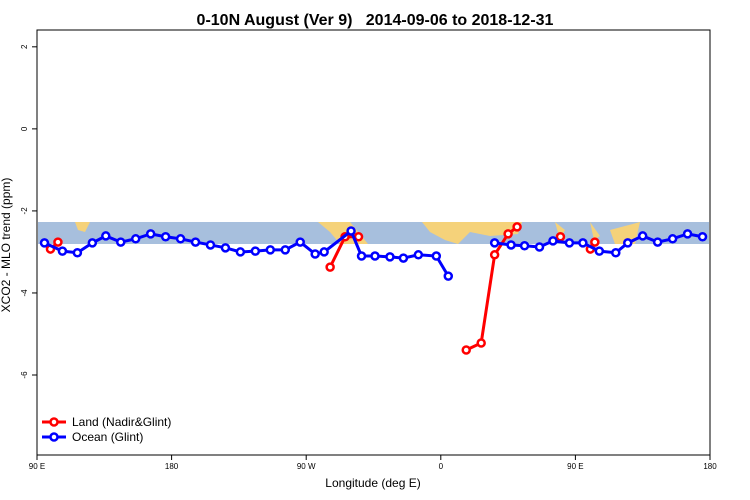  Describe the element at coordinates (441, 466) in the screenshot. I see `x-tick-label: 0` at that location.